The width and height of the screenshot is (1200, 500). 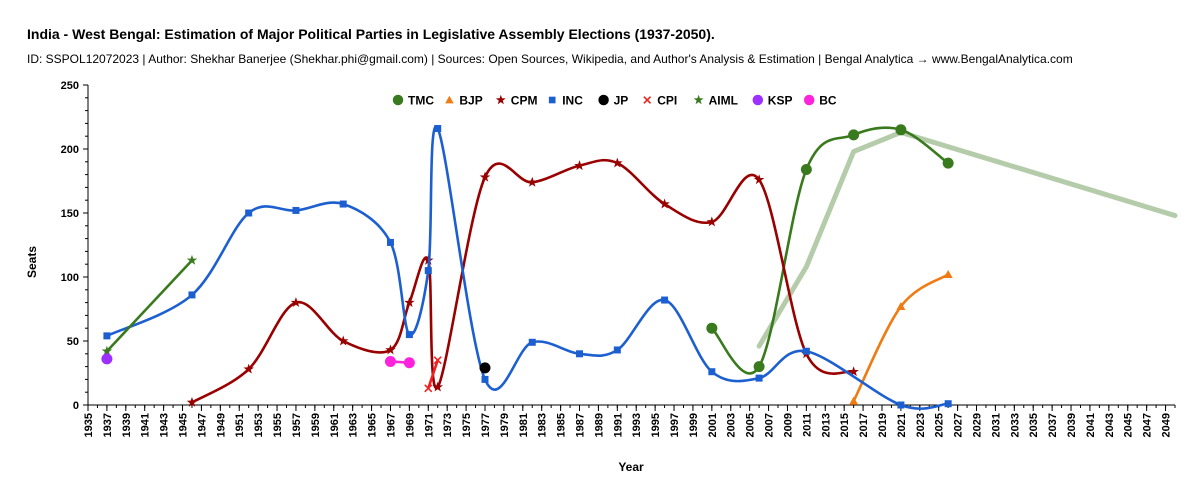 What do you see at coordinates (732, 425) in the screenshot?
I see `x-tick-label: 2003` at bounding box center [732, 425].